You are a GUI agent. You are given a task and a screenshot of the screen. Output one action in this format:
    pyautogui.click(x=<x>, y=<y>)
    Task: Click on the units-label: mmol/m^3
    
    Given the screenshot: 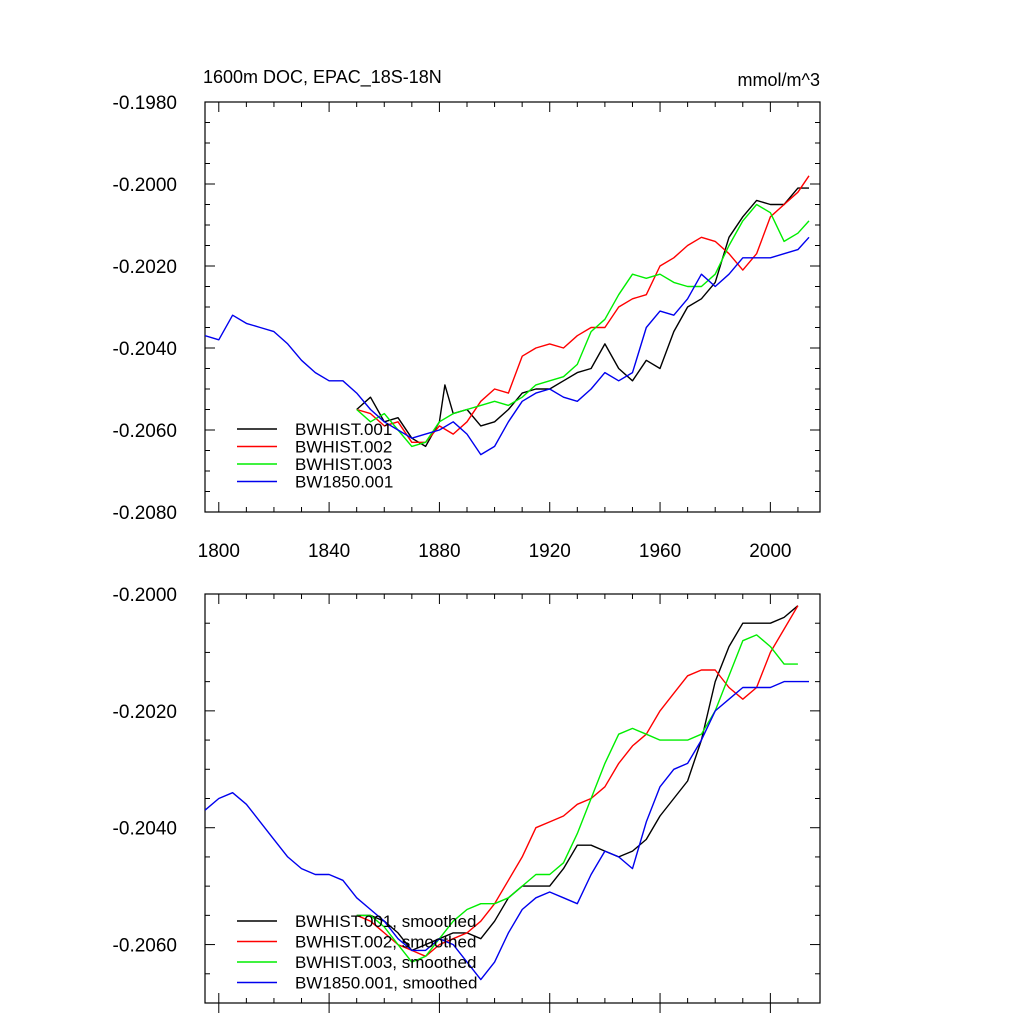 What is the action you would take?
    pyautogui.click(x=779, y=80)
    